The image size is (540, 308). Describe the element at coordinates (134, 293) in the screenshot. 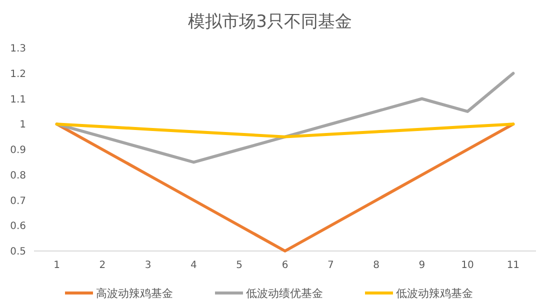

I see `legend-label: 高波动辣鸡基金` at that location.